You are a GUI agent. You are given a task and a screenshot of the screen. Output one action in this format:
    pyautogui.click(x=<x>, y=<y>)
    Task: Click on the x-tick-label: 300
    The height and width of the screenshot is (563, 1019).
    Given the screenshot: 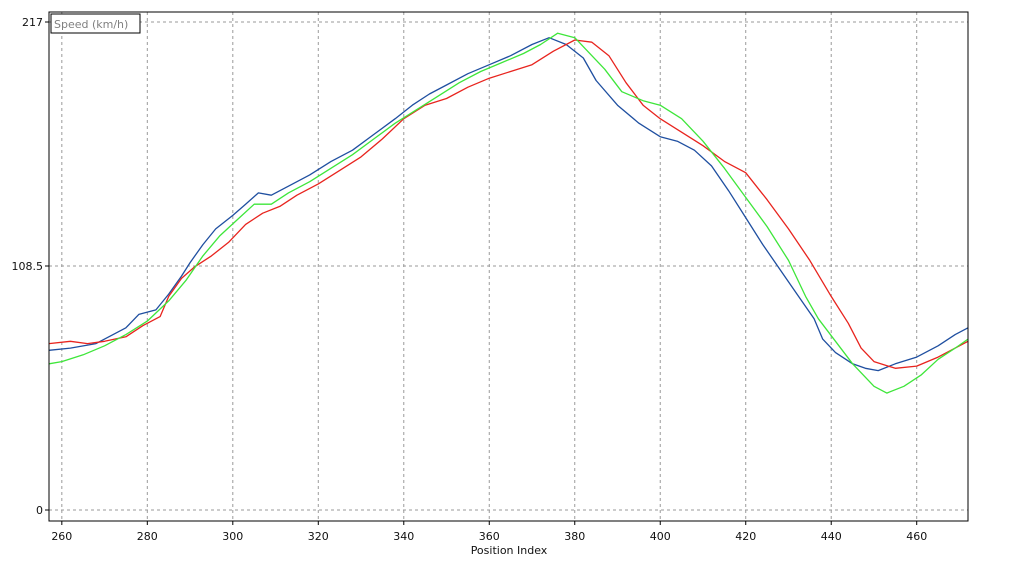 What is the action you would take?
    pyautogui.click(x=232, y=536)
    